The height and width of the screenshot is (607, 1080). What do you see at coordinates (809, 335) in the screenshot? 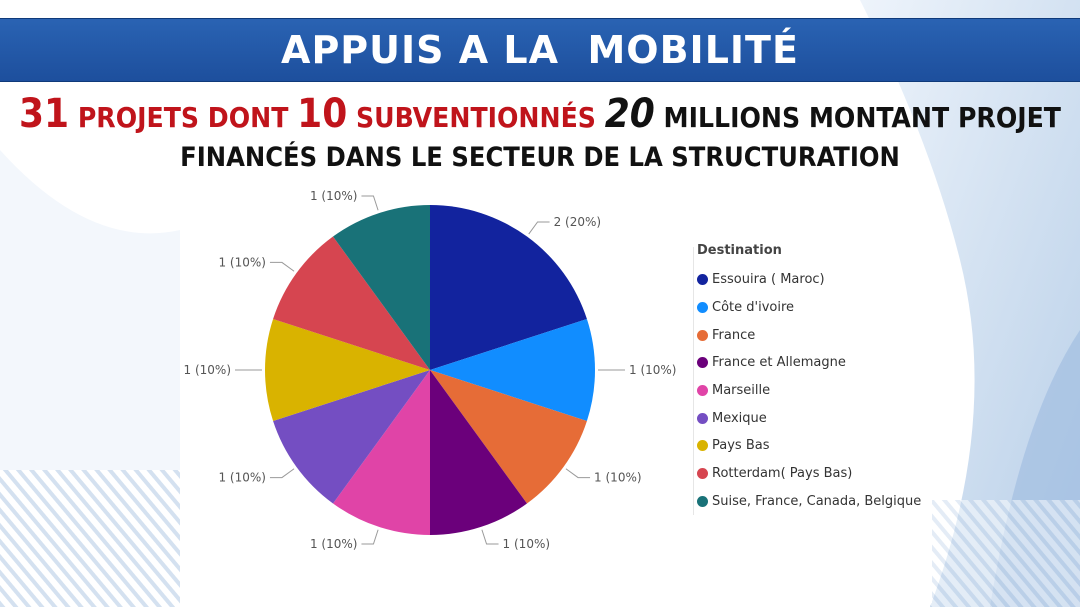
I see `legend-item: France` at bounding box center [809, 335].